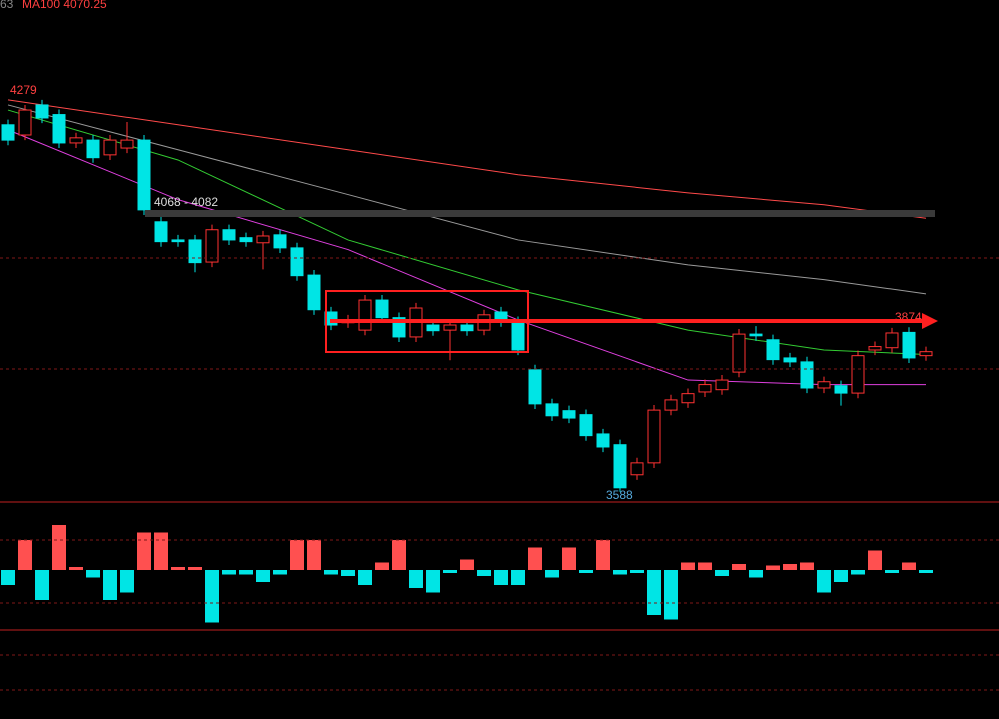 This screenshot has height=719, width=999. I want to click on zone-band, so click(540, 213).